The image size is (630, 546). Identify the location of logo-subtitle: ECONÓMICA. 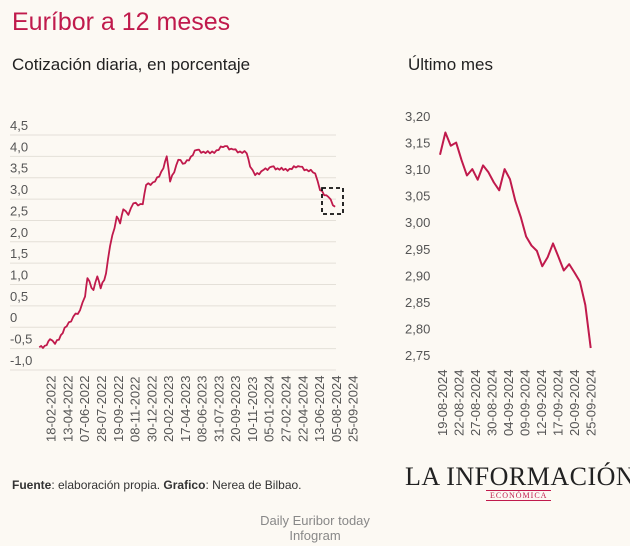
(519, 495).